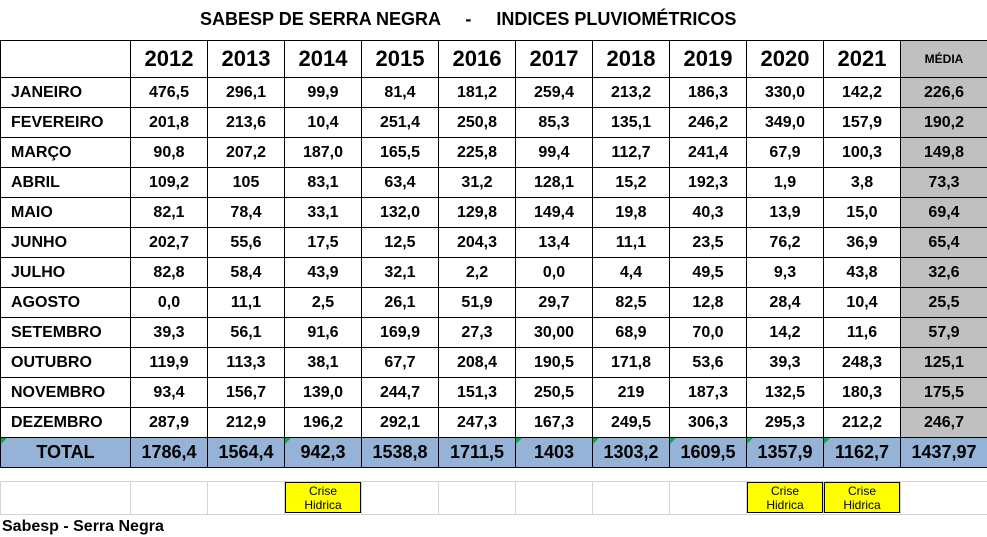  Describe the element at coordinates (477, 152) in the screenshot. I see `rainfall-cell: 225,8` at that location.